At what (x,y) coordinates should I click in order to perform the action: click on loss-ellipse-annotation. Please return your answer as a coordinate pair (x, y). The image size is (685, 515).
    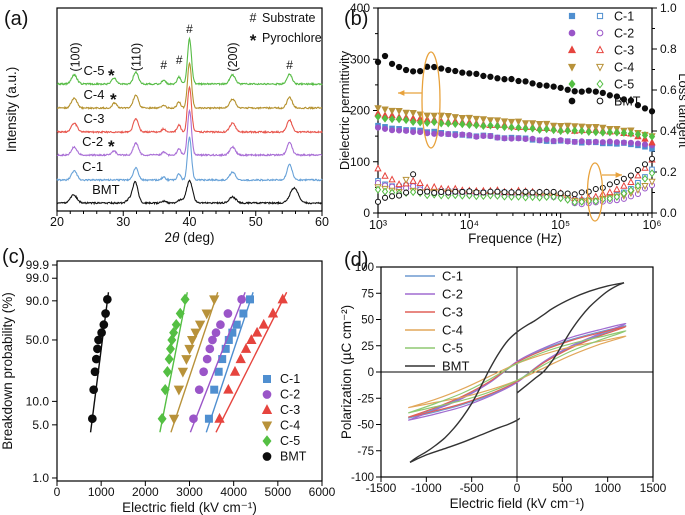
    Looking at the image, I should click on (595, 192).